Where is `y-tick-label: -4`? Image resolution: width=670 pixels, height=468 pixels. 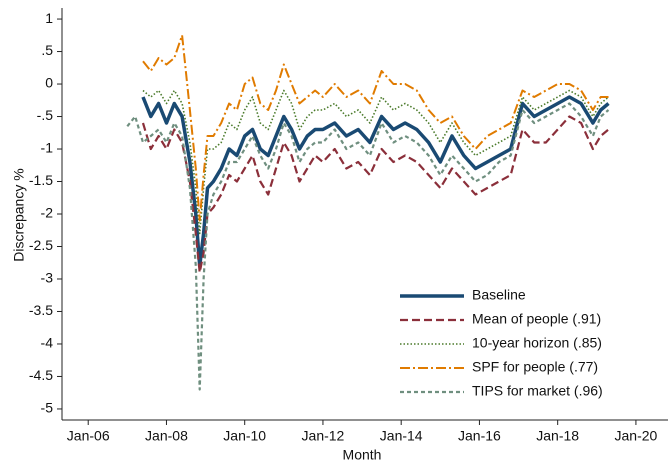
y-tick-label: -4 is located at coordinates (47, 343).